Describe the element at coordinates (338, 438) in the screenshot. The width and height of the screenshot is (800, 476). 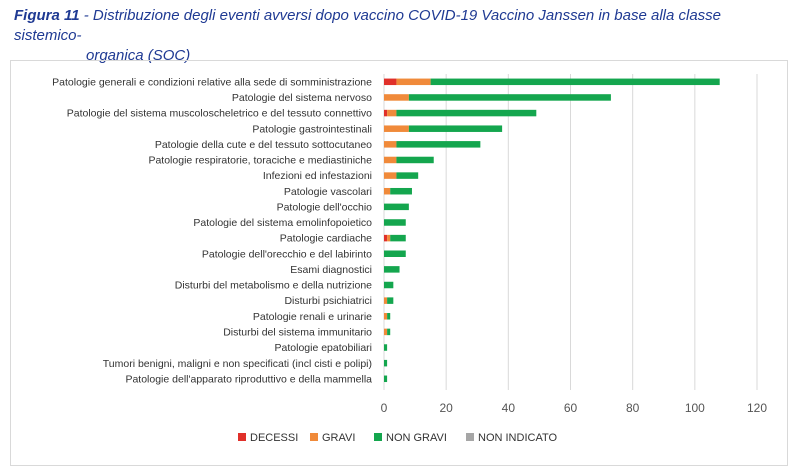
I see `legend-label-gravi: GRAVI` at that location.